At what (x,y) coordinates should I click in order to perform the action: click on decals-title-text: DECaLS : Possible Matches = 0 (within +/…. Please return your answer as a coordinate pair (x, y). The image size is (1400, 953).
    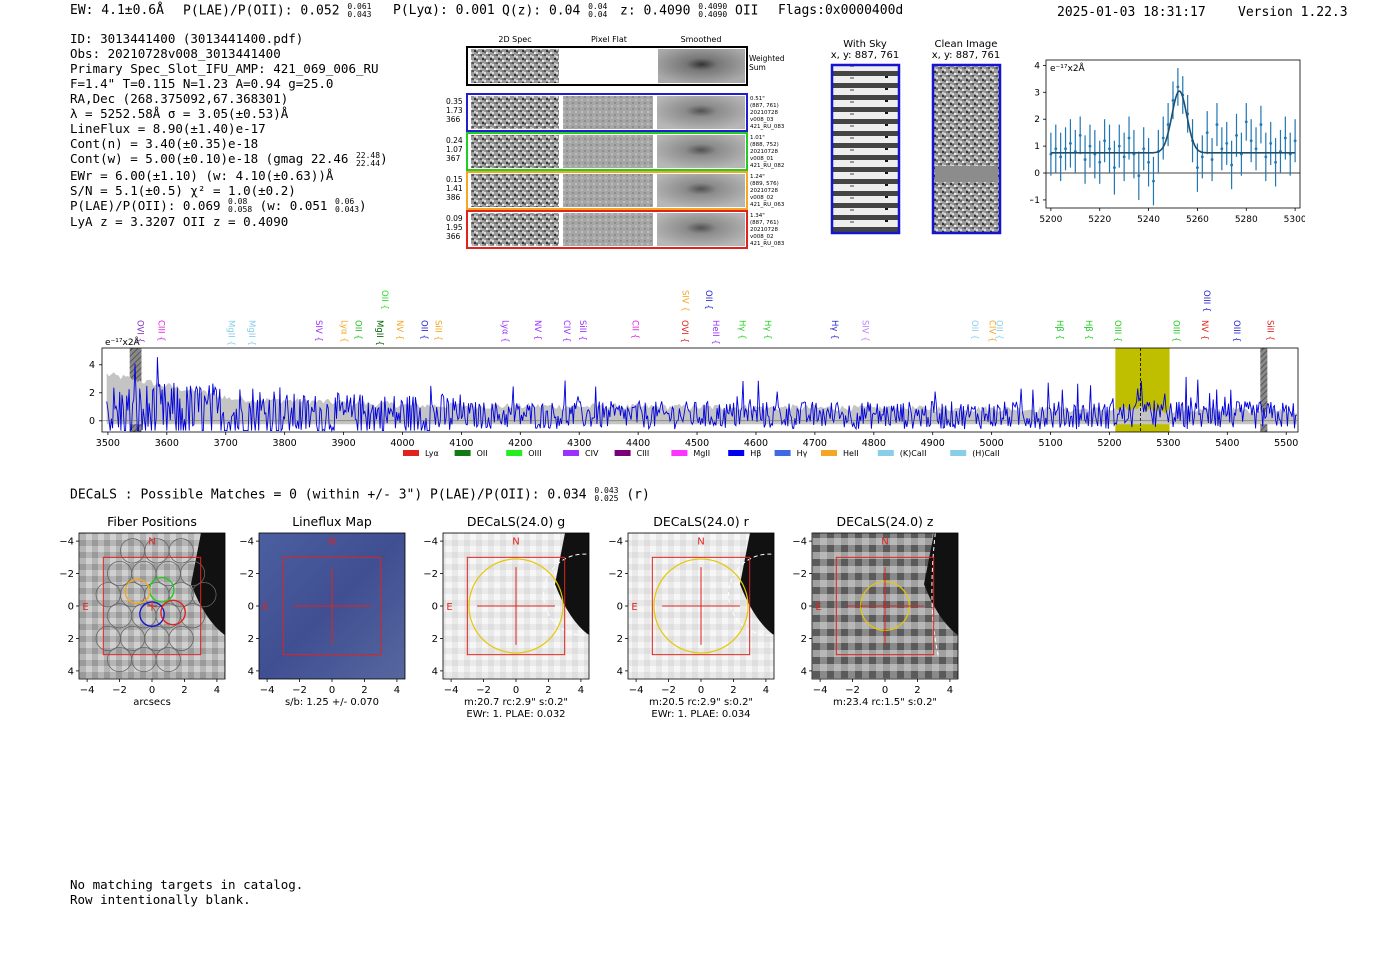
    Looking at the image, I should click on (328, 495).